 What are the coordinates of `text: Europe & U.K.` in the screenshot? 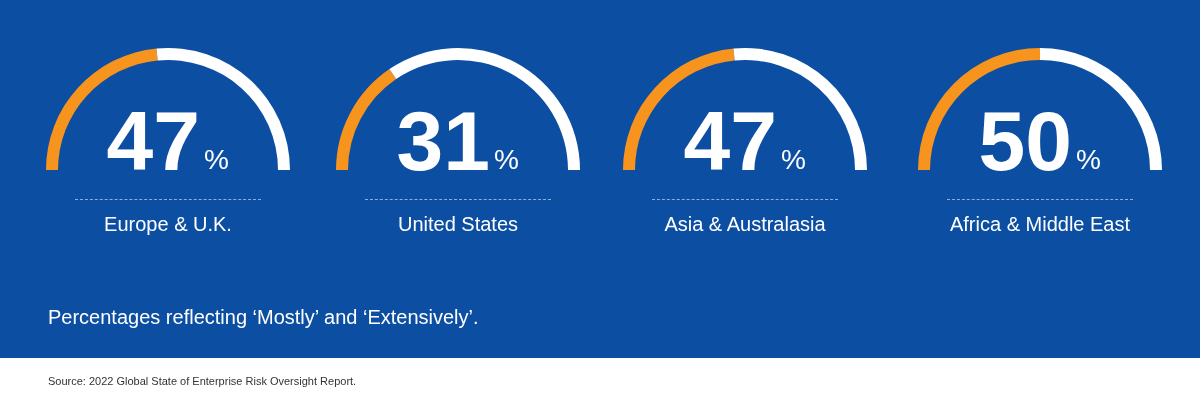 It's located at (168, 224).